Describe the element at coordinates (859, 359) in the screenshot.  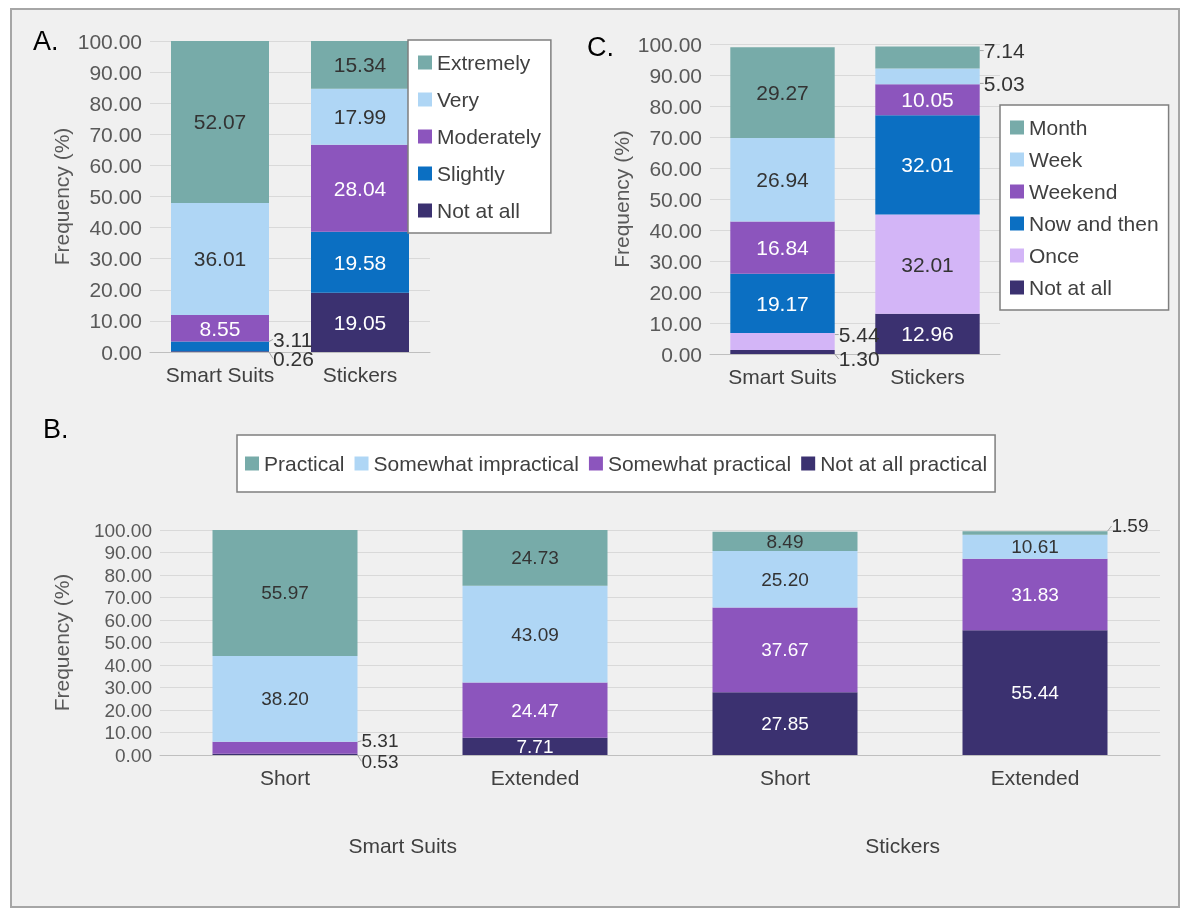
I see `data-label: 1.30` at that location.